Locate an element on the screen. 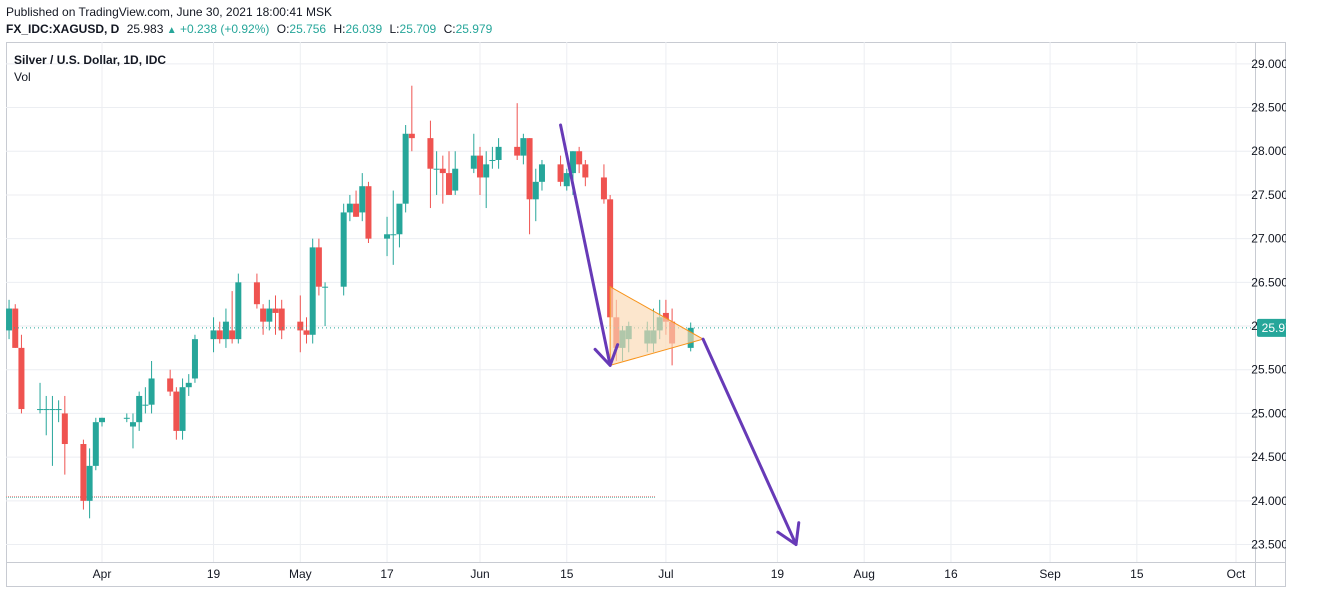 The width and height of the screenshot is (1322, 593). volume-indicator-label: Vol is located at coordinates (22, 77).